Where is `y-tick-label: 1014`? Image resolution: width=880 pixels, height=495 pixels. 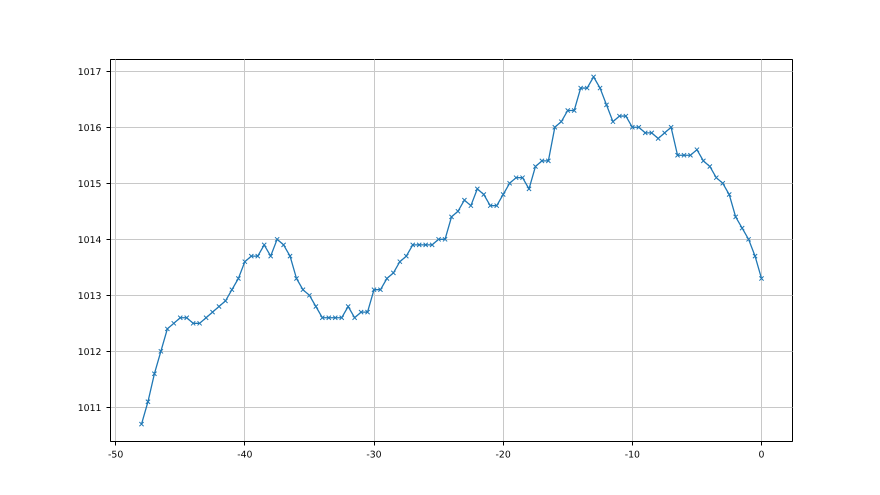
y-tick-label: 1014 is located at coordinates (90, 240).